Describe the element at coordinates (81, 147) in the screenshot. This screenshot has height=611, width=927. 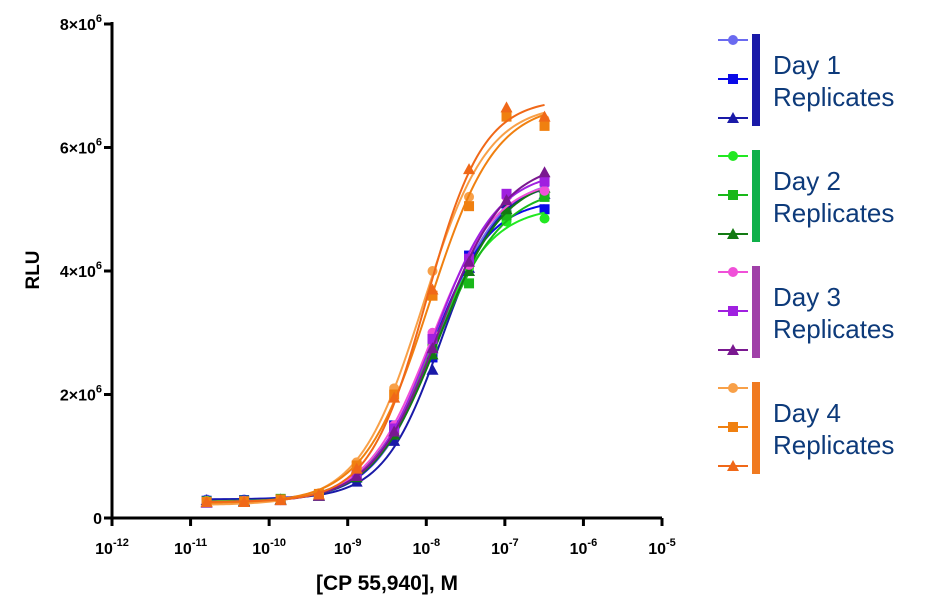
I see `y-tick-label: 6×10⁶` at that location.